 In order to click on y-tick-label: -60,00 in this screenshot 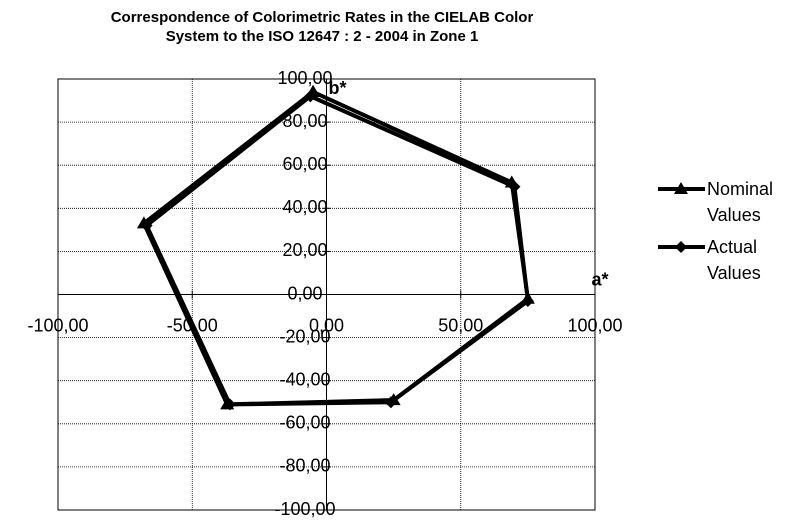, I will do `click(304, 423)`.